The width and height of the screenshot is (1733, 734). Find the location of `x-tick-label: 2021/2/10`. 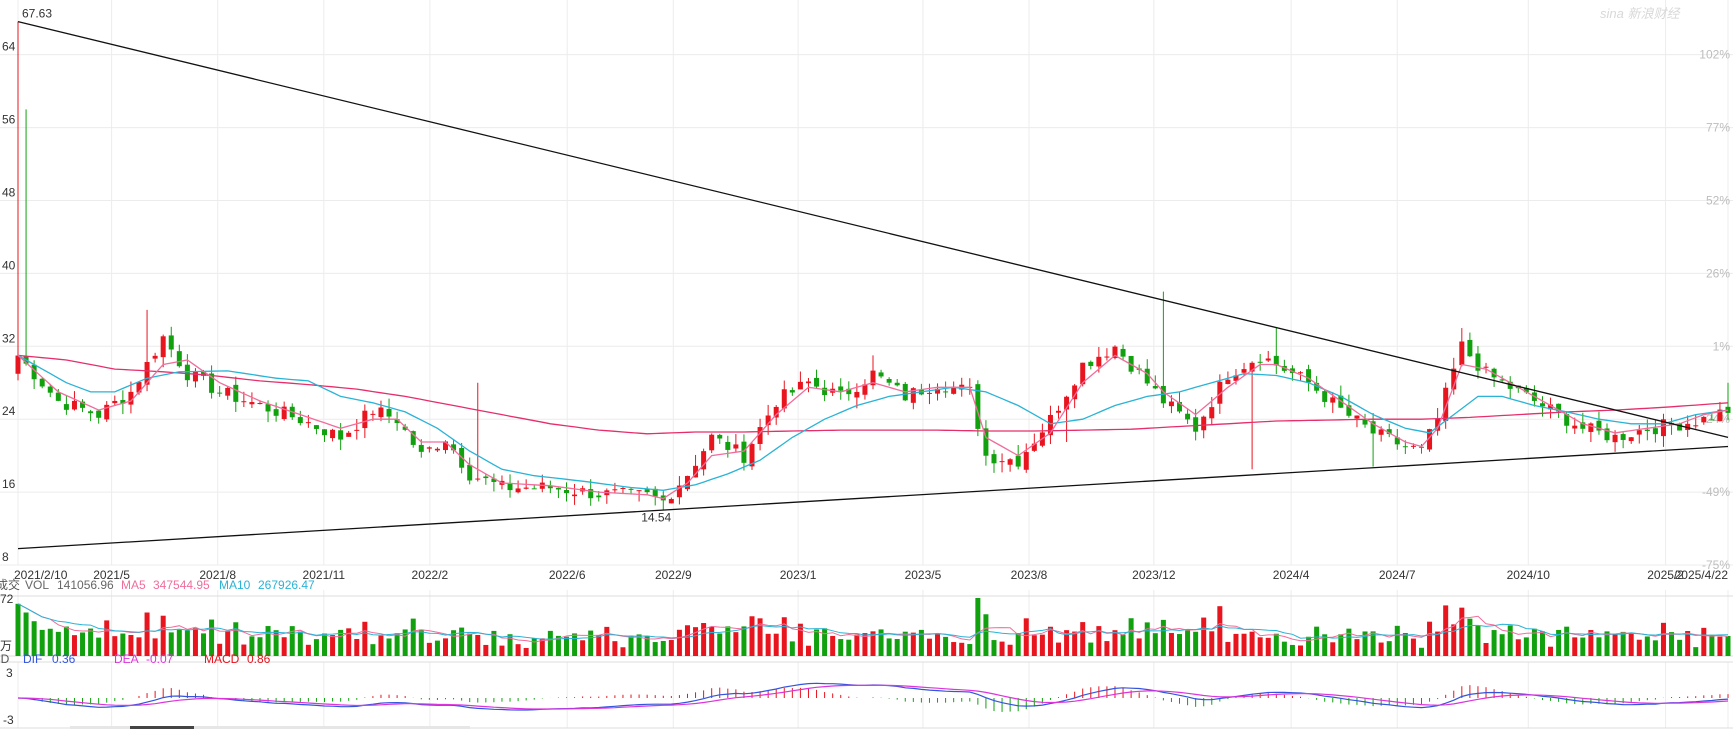

x-tick-label: 2021/2/10 is located at coordinates (41, 575).